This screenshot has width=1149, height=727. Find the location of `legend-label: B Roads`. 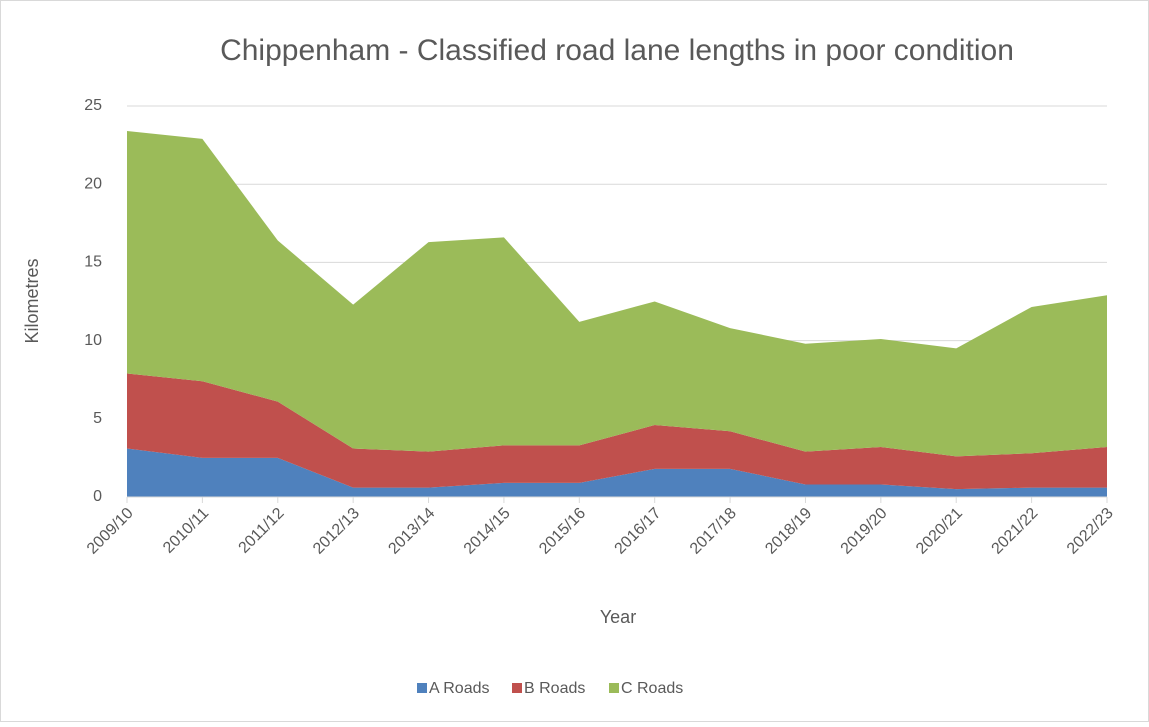

legend-label: B Roads is located at coordinates (554, 688).